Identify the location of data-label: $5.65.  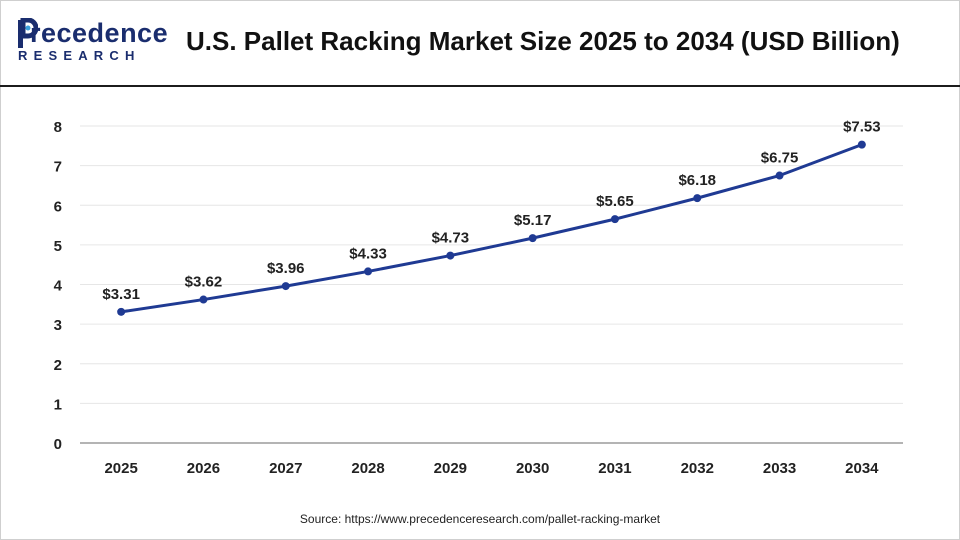
(615, 201).